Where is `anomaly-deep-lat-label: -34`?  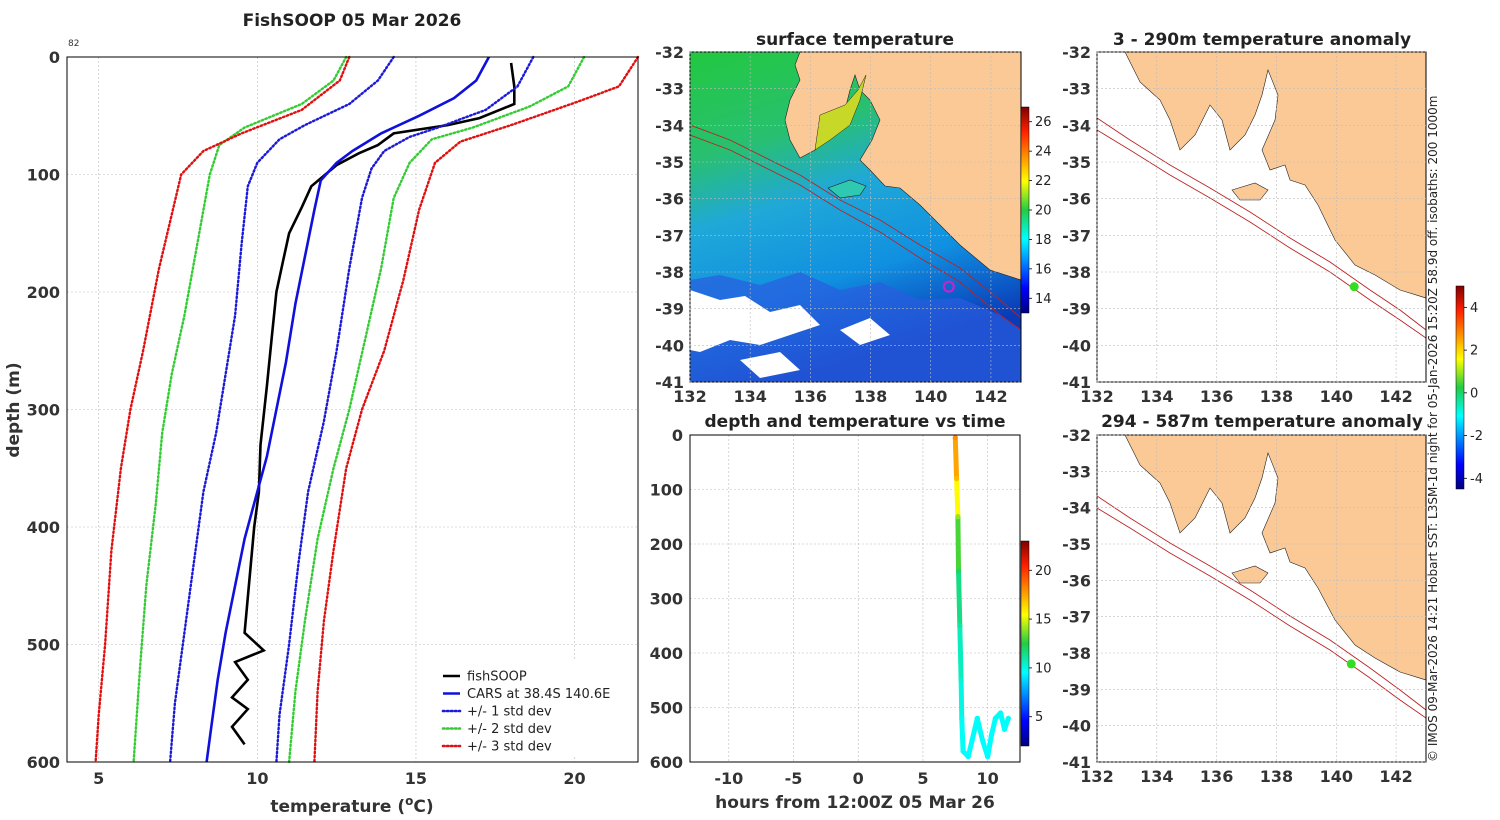 anomaly-deep-lat-label: -34 is located at coordinates (1076, 508).